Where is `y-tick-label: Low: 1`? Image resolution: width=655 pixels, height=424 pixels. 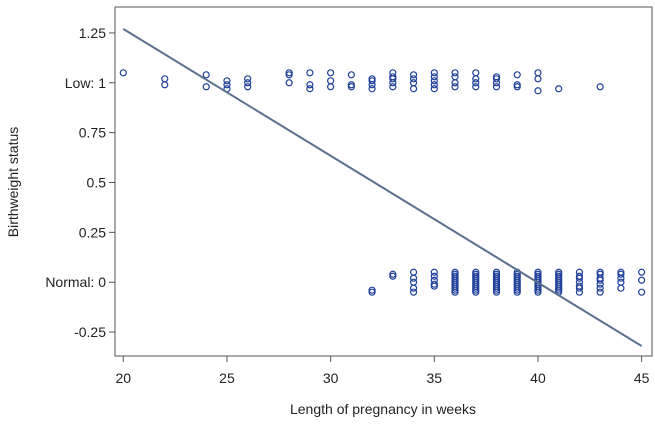
y-tick-label: Low: 1 is located at coordinates (85, 83).